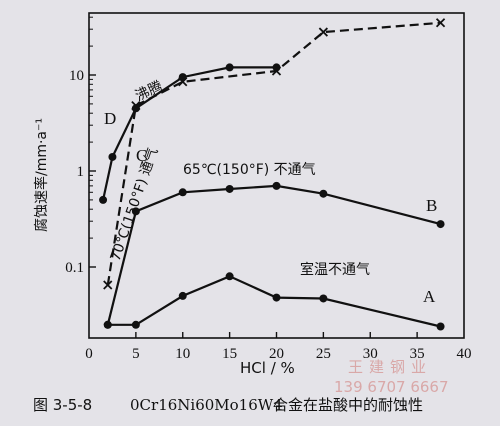 The image size is (500, 426). What do you see at coordinates (417, 354) in the screenshot?
I see `x-tick-label: 35` at bounding box center [417, 354].